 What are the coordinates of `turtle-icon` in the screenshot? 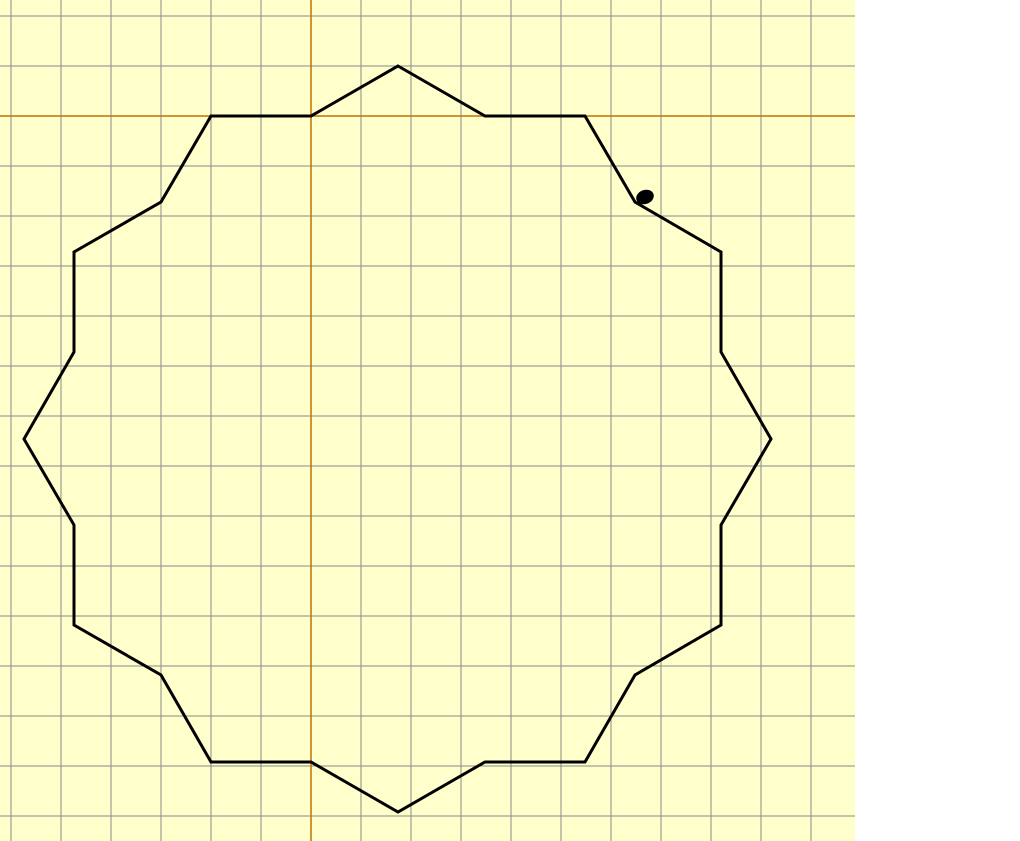 It's located at (645, 197).